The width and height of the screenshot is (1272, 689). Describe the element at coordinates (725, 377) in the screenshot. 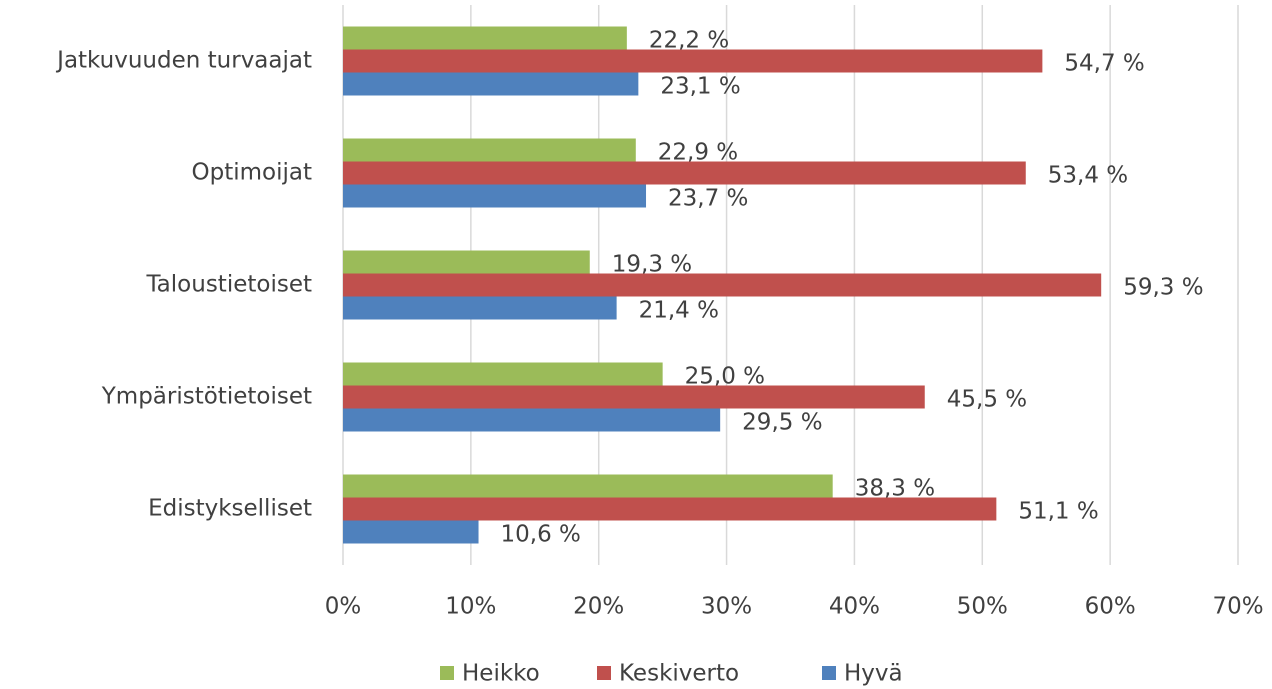

I see `data-label: 25,0 %` at that location.